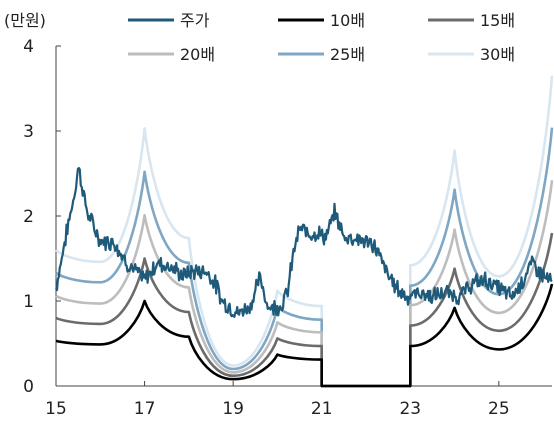 The width and height of the screenshot is (554, 424). Describe the element at coordinates (321, 37) in the screenshot. I see `legend: 주가 10배 15배 20배 25배 30배` at that location.